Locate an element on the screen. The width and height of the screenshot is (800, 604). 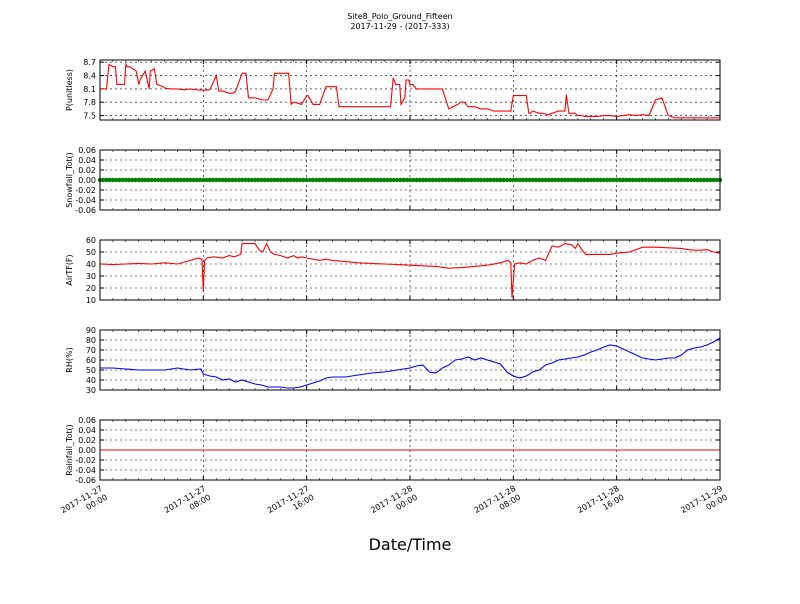
x-tick-label: 2017-11-2816:00 is located at coordinates (601, 504).